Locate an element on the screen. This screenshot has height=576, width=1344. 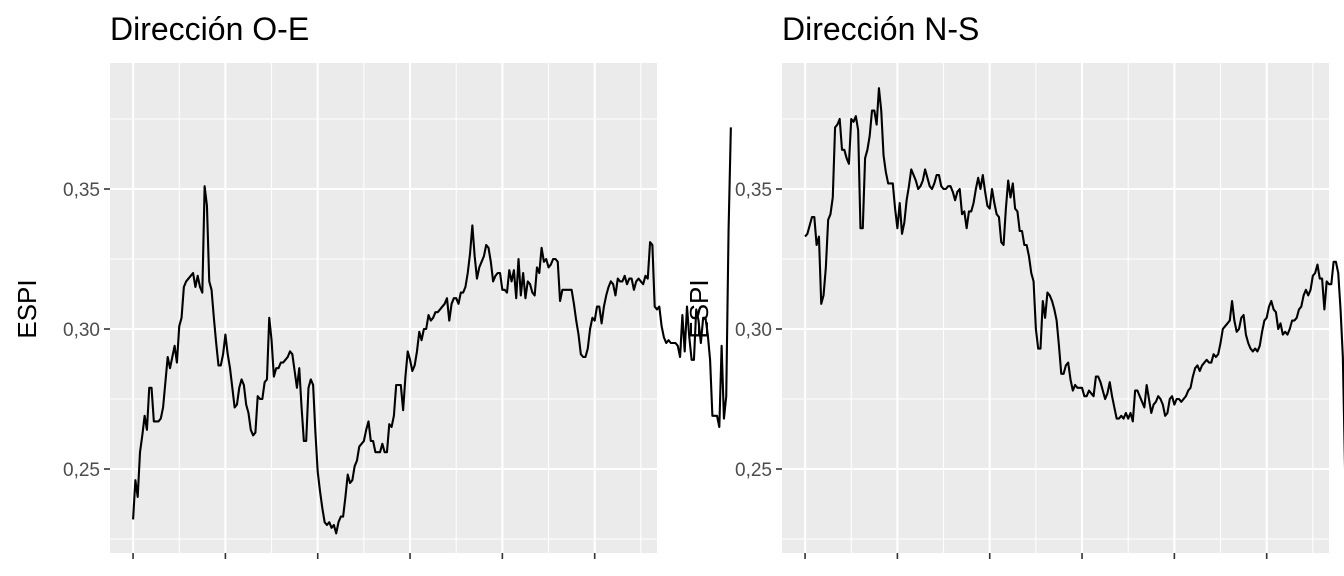
y-axis-label-north-south: ESPI is located at coordinates (699, 308).